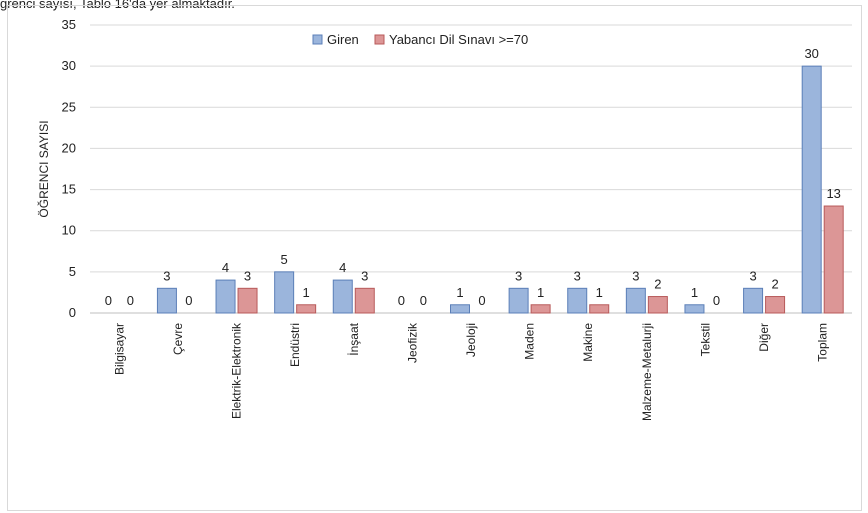 The height and width of the screenshot is (513, 868). I want to click on y-tick-label: 10, so click(69, 230).